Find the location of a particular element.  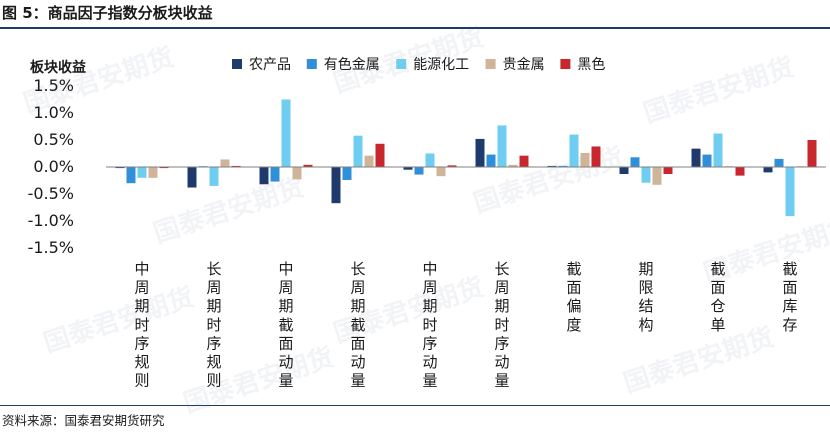

legend-label: 有色金属 is located at coordinates (352, 64).